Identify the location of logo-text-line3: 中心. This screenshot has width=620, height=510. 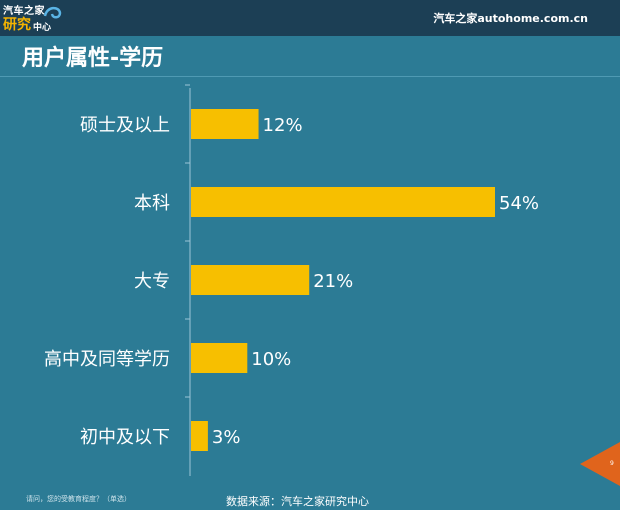
(42, 28).